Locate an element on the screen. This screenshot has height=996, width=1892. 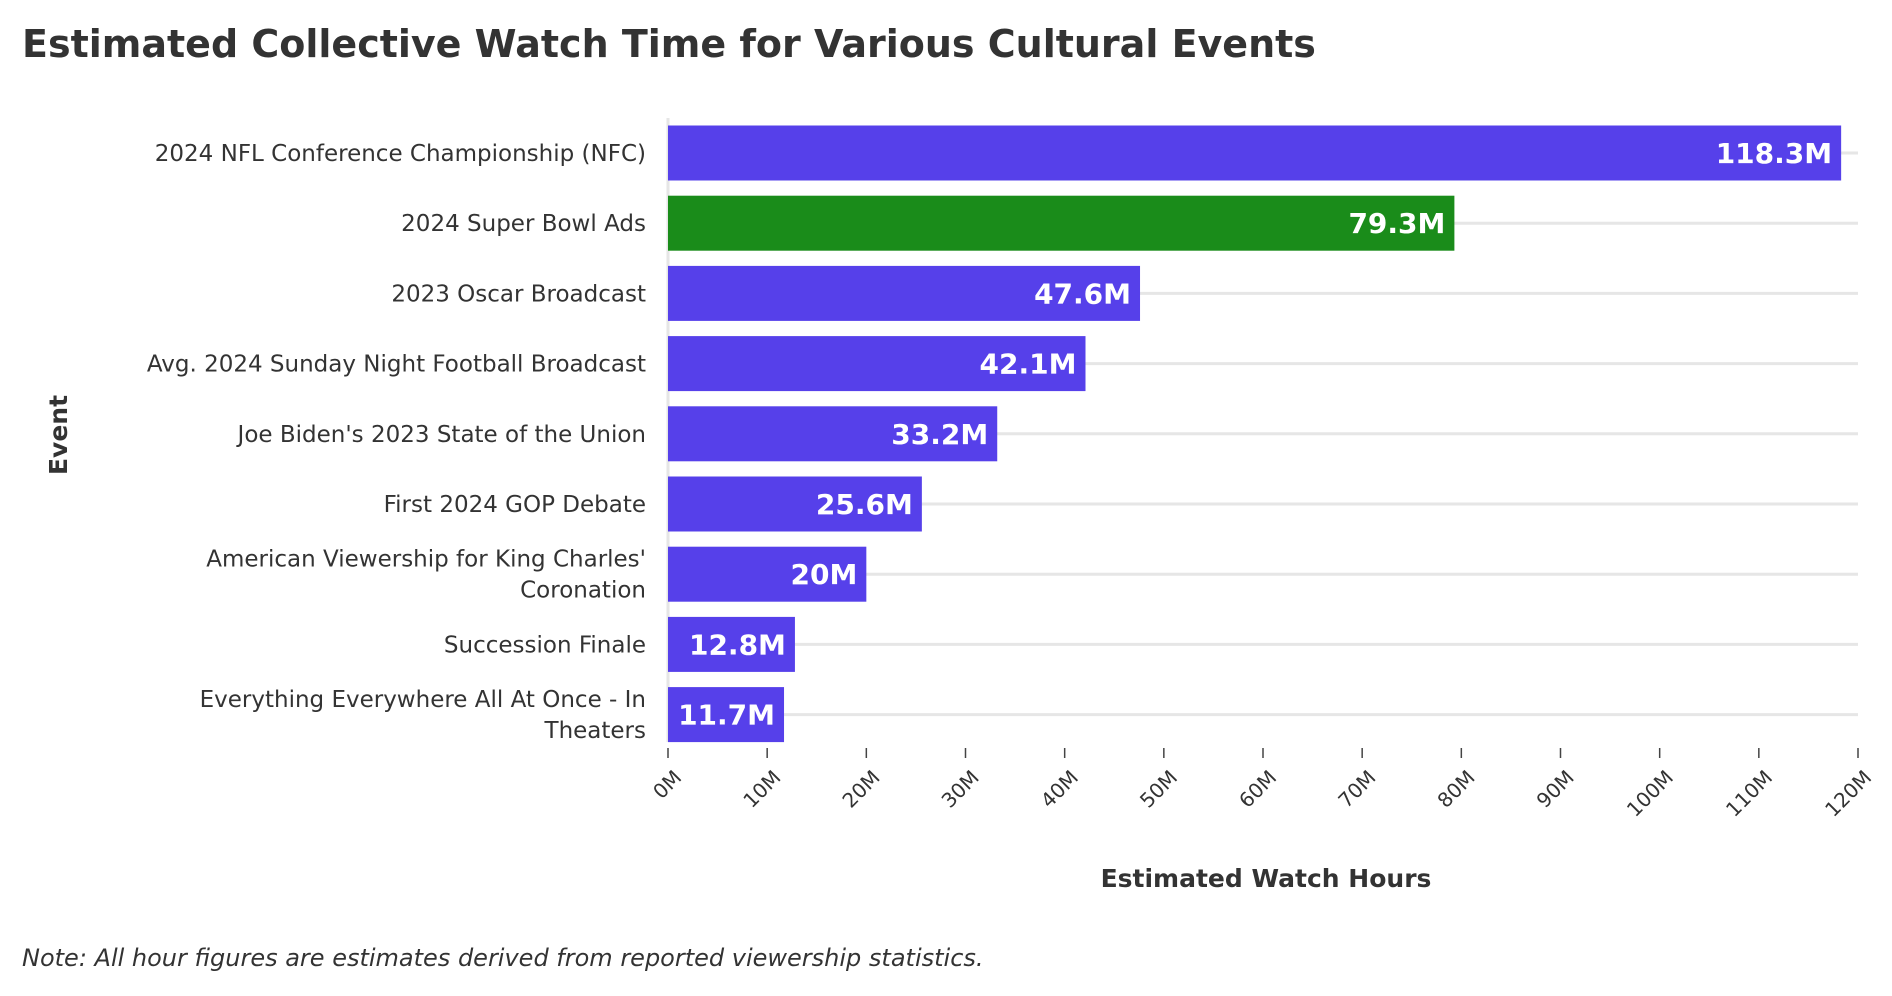
x-tick-label: 60M is located at coordinates (1257, 788).